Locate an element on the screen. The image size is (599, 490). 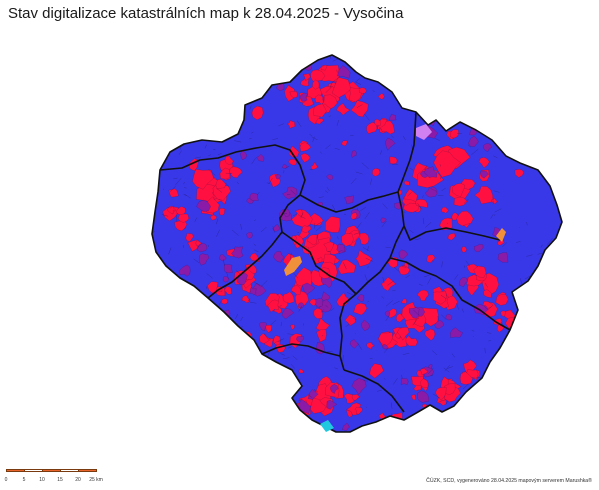
district-border-jihlava-south is located at coordinates (319, 263).